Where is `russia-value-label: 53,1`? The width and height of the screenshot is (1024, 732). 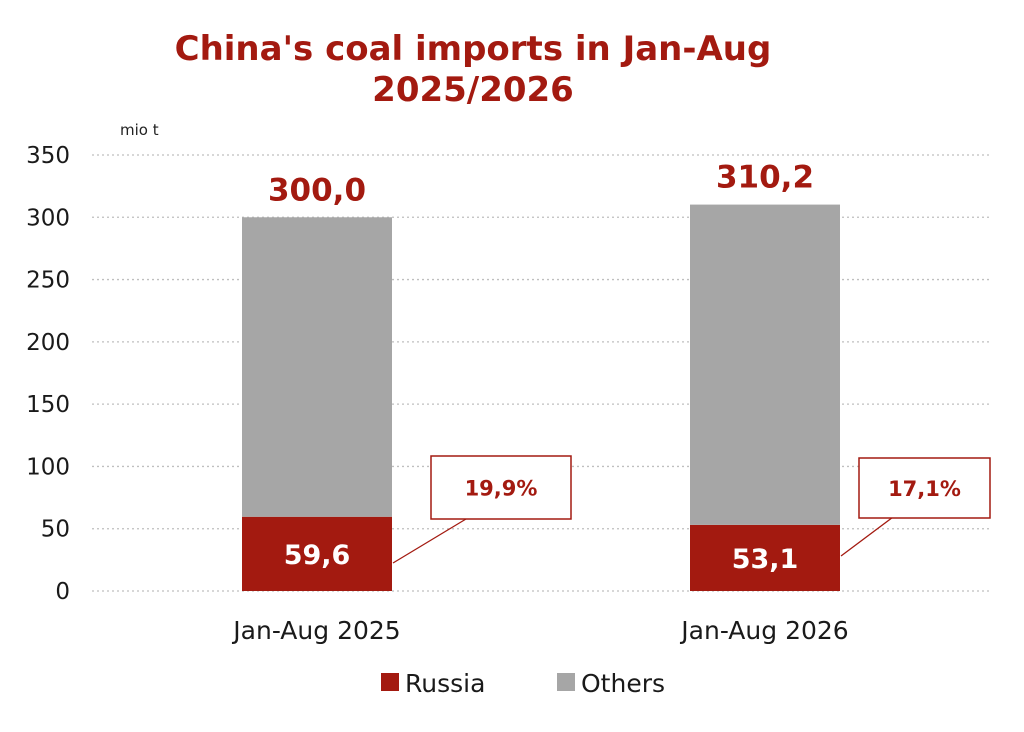 russia-value-label: 53,1 is located at coordinates (765, 559).